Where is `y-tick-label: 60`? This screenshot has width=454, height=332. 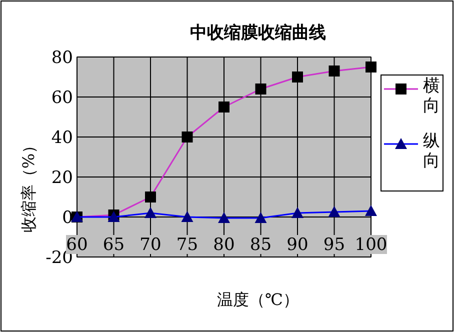 y-tick-label: 60 is located at coordinates (62, 98).